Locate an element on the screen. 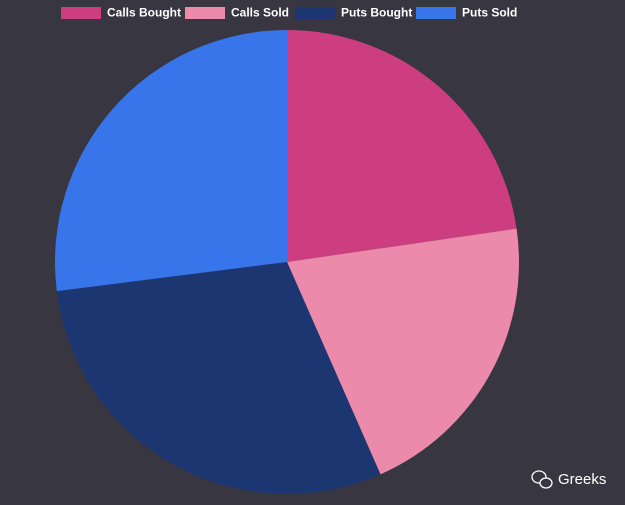 This screenshot has width=625, height=505. watermark: Greeks is located at coordinates (582, 479).